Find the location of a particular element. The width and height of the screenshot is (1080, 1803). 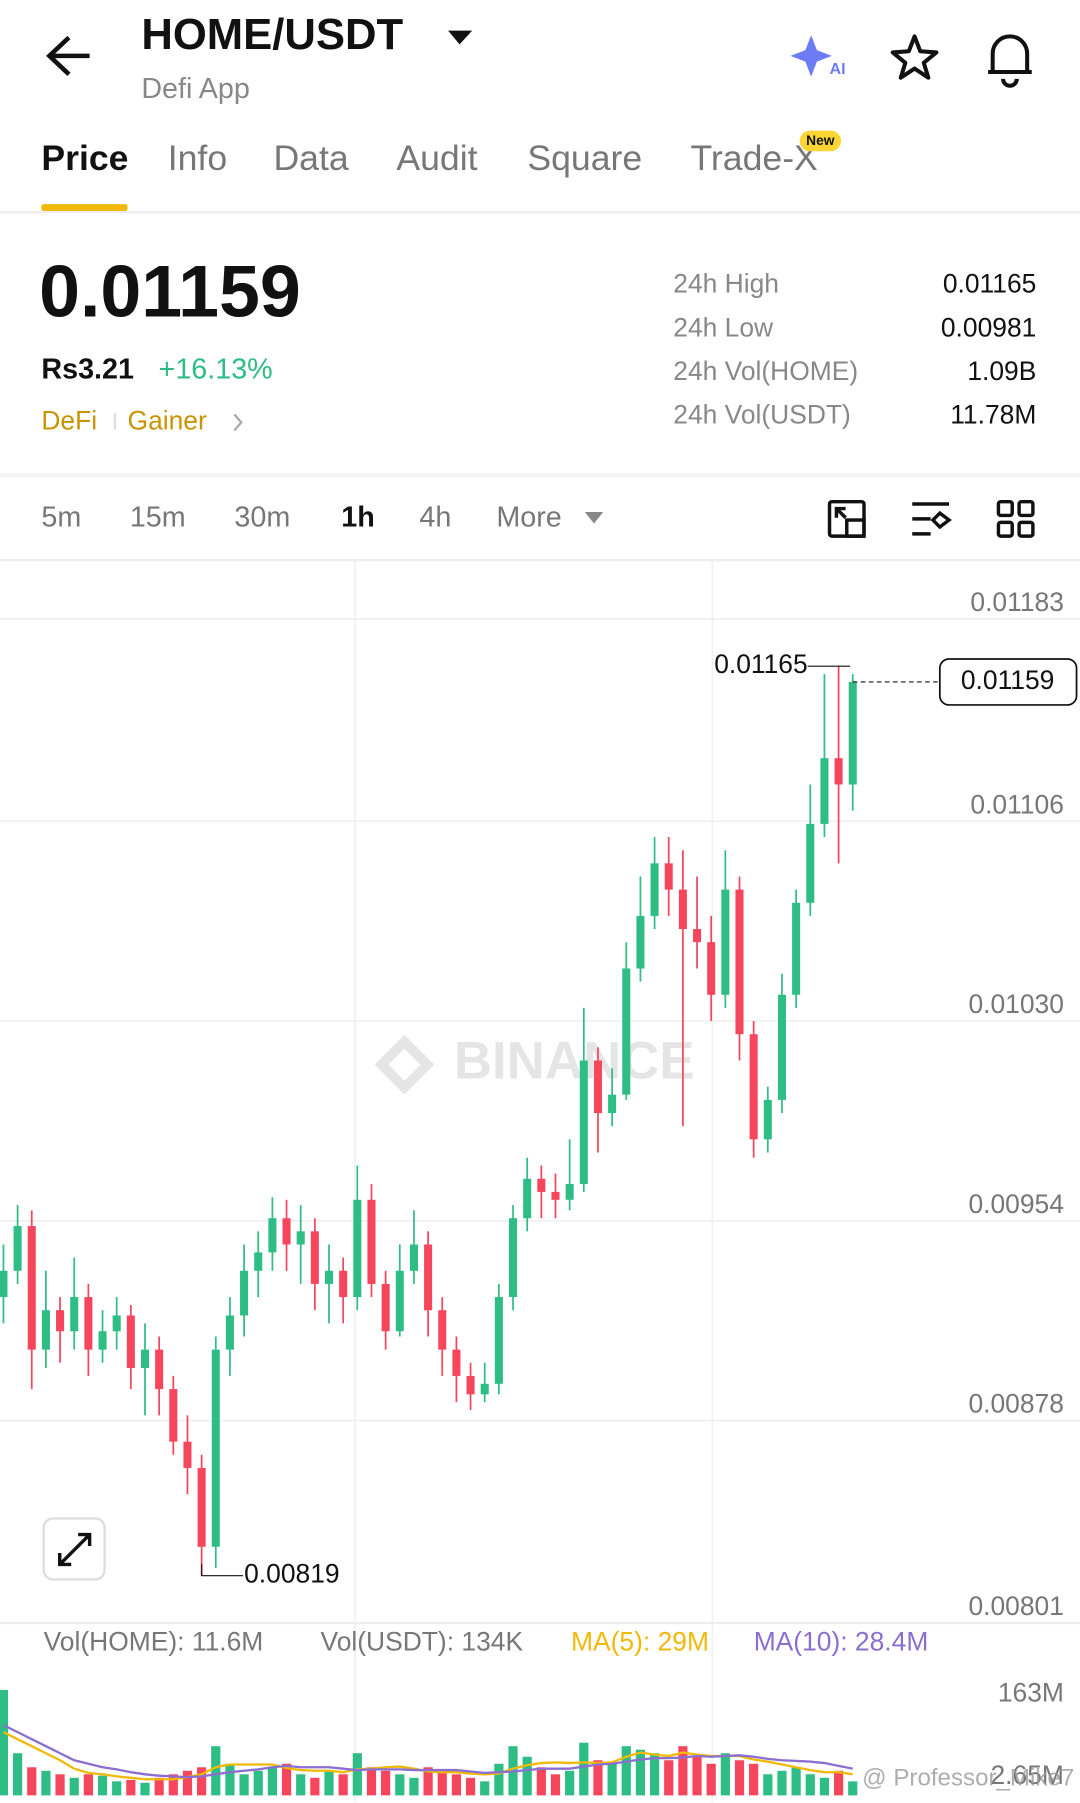

ma-legend: MA(10): 28.4M is located at coordinates (841, 1642).